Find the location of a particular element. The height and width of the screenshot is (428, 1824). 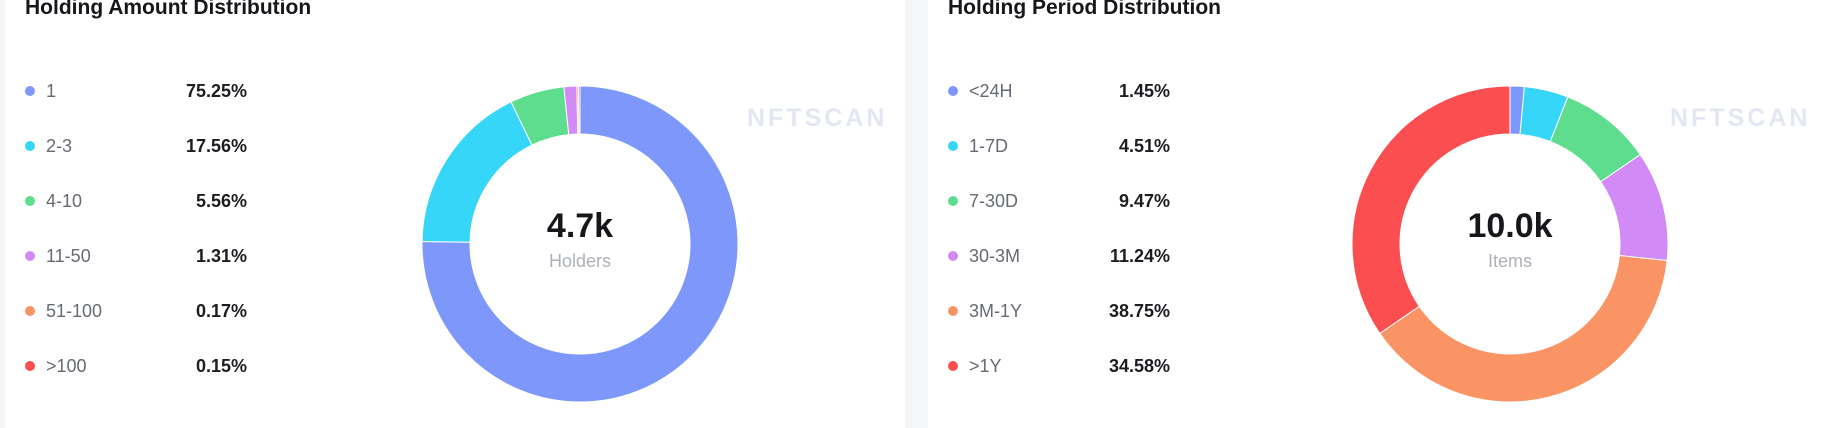

legend-value: 11.24% is located at coordinates (1139, 256).